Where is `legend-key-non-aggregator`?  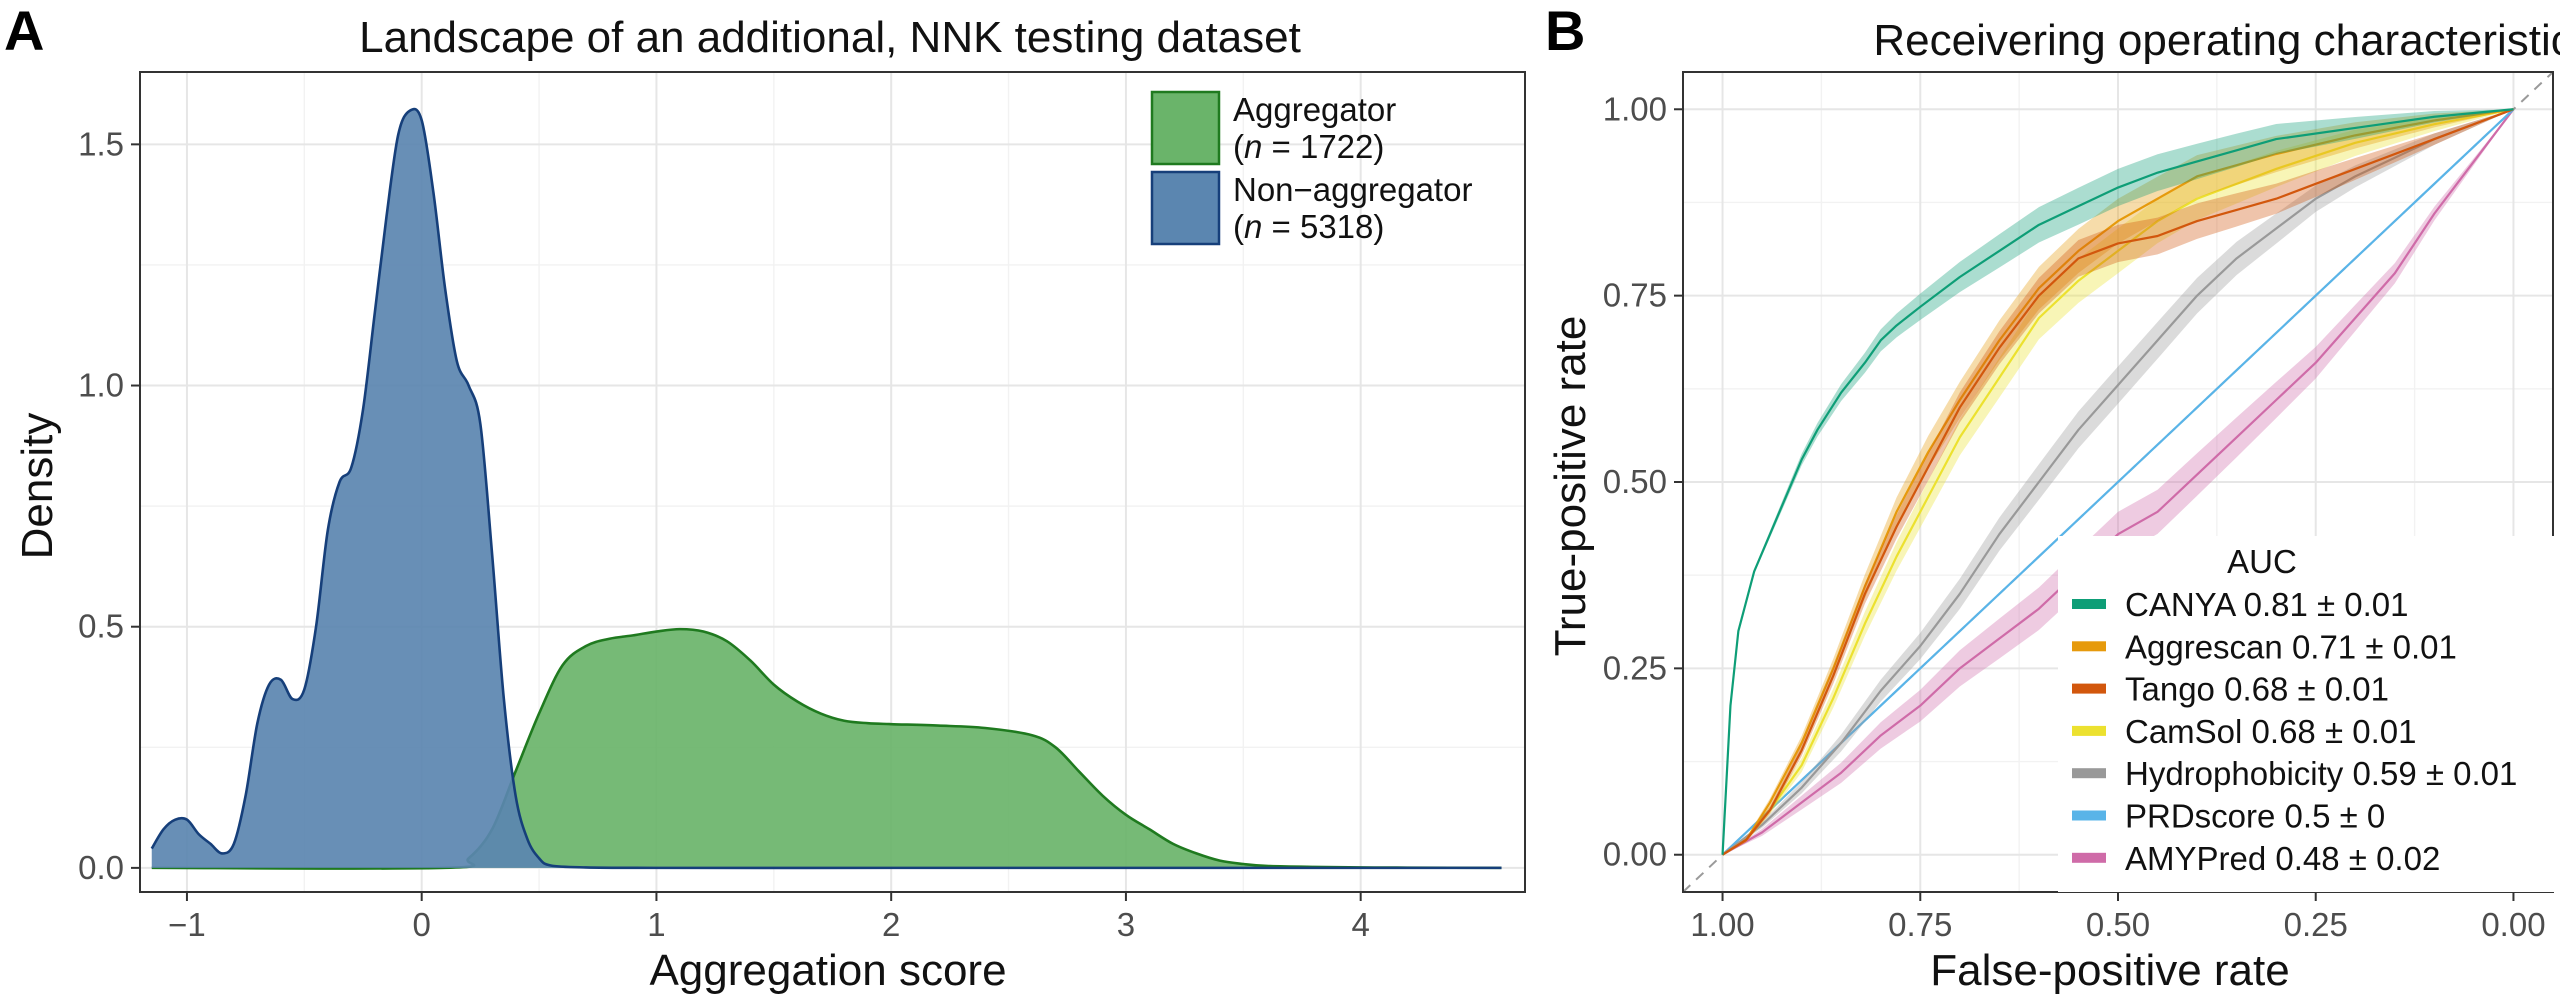 legend-key-non-aggregator is located at coordinates (1185, 208).